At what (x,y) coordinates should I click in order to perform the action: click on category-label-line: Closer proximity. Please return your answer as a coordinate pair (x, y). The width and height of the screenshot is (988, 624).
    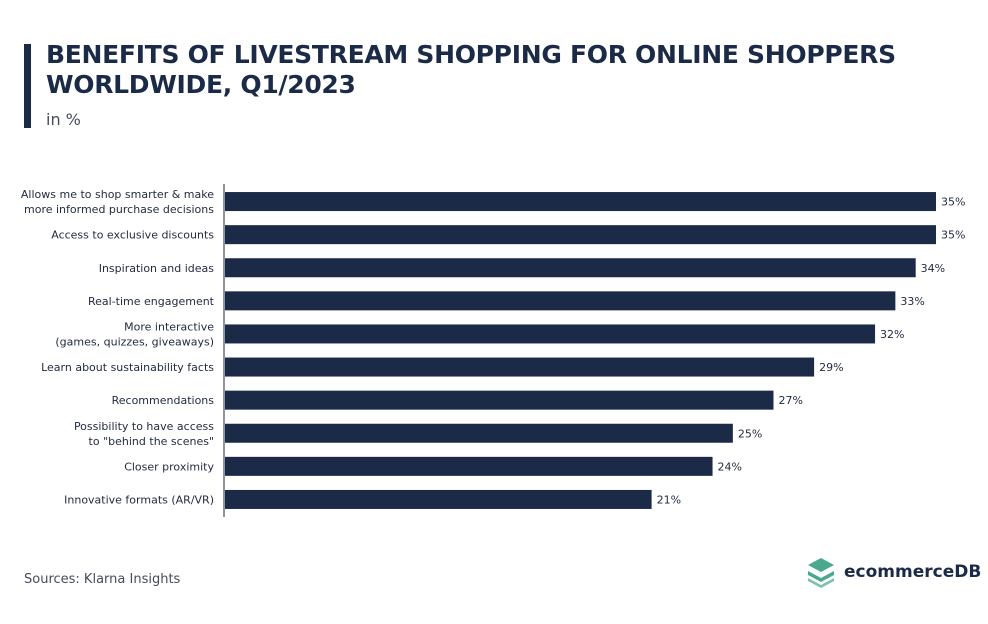
    Looking at the image, I should click on (169, 466).